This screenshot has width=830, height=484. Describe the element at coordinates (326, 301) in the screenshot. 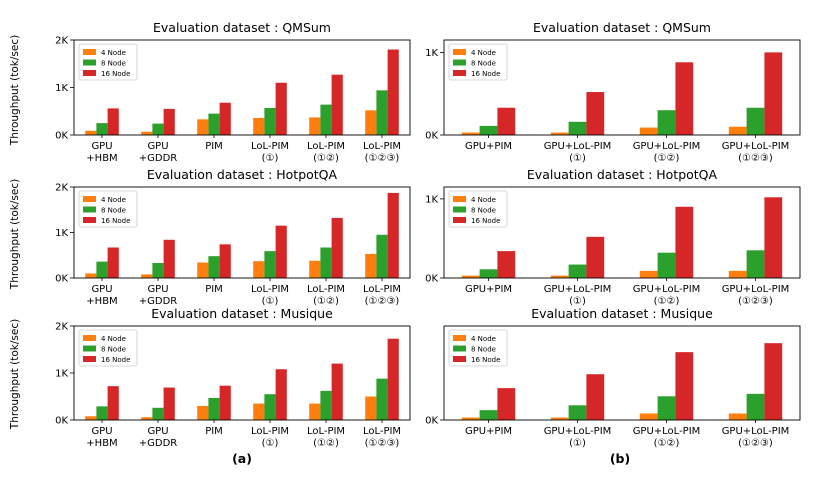

I see `x-tick-label: (①②)` at that location.